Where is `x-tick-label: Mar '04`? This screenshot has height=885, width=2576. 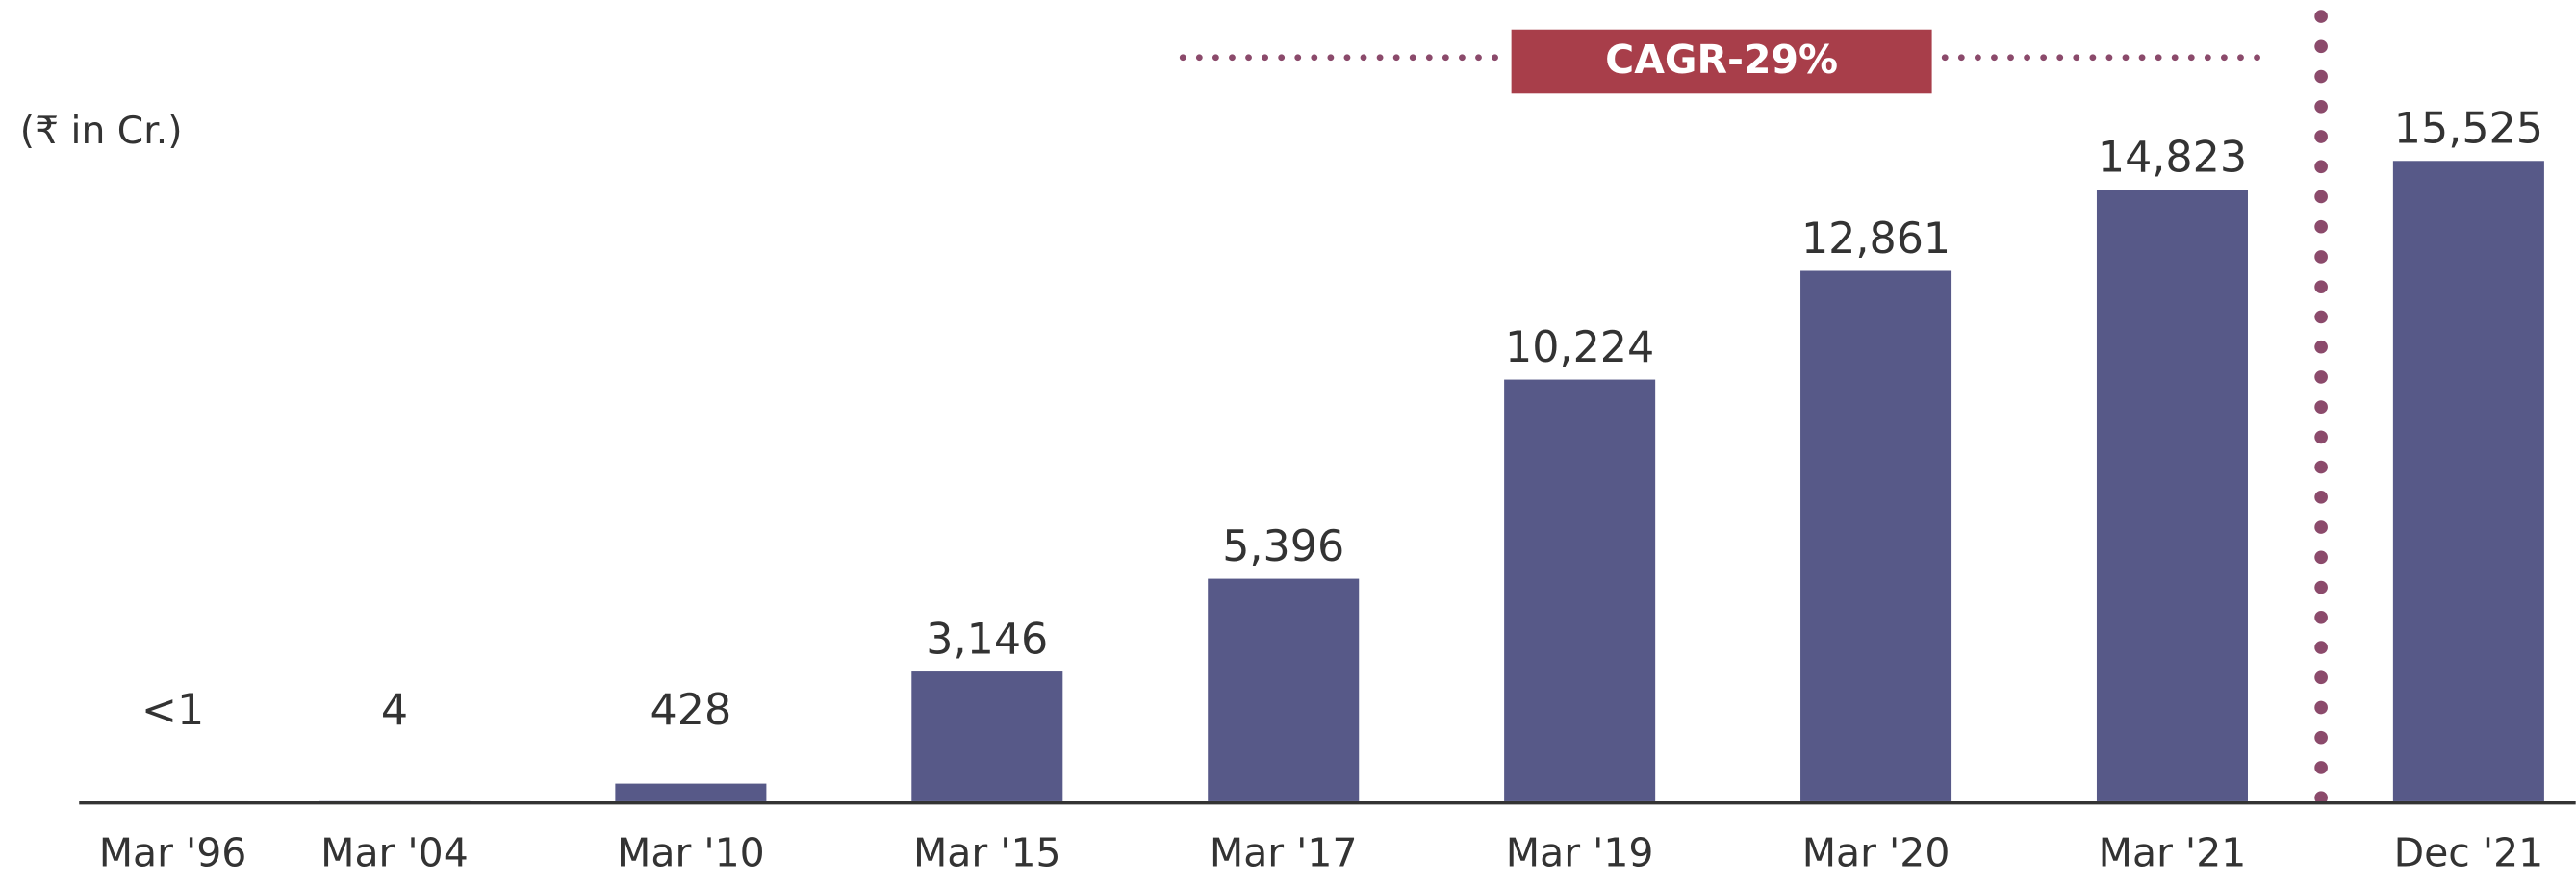 x-tick-label: Mar '04 is located at coordinates (394, 852).